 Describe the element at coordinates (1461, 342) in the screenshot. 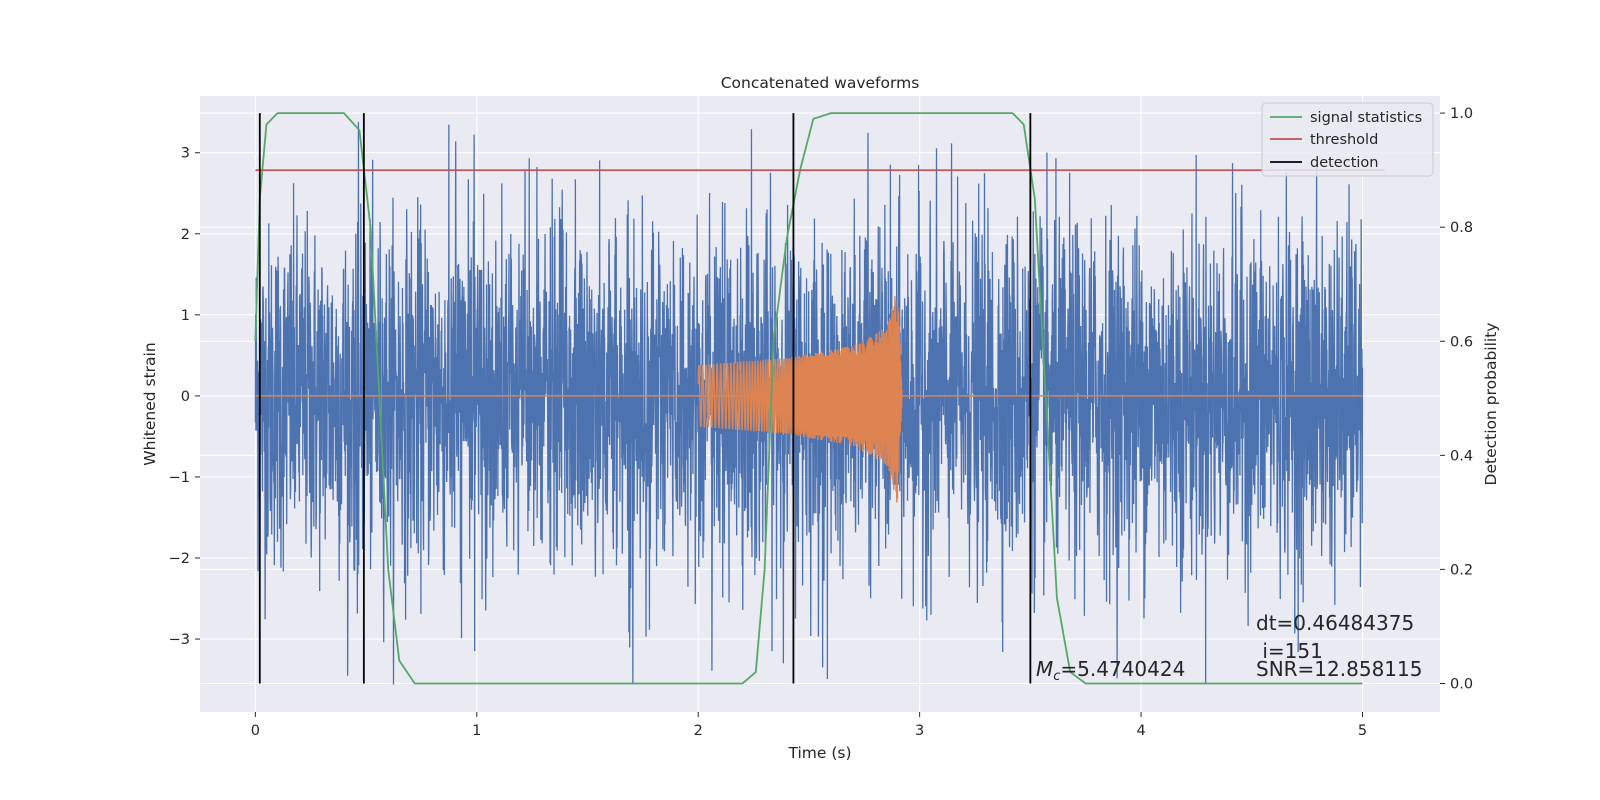

I see `y2-tick-label: 0.6` at that location.